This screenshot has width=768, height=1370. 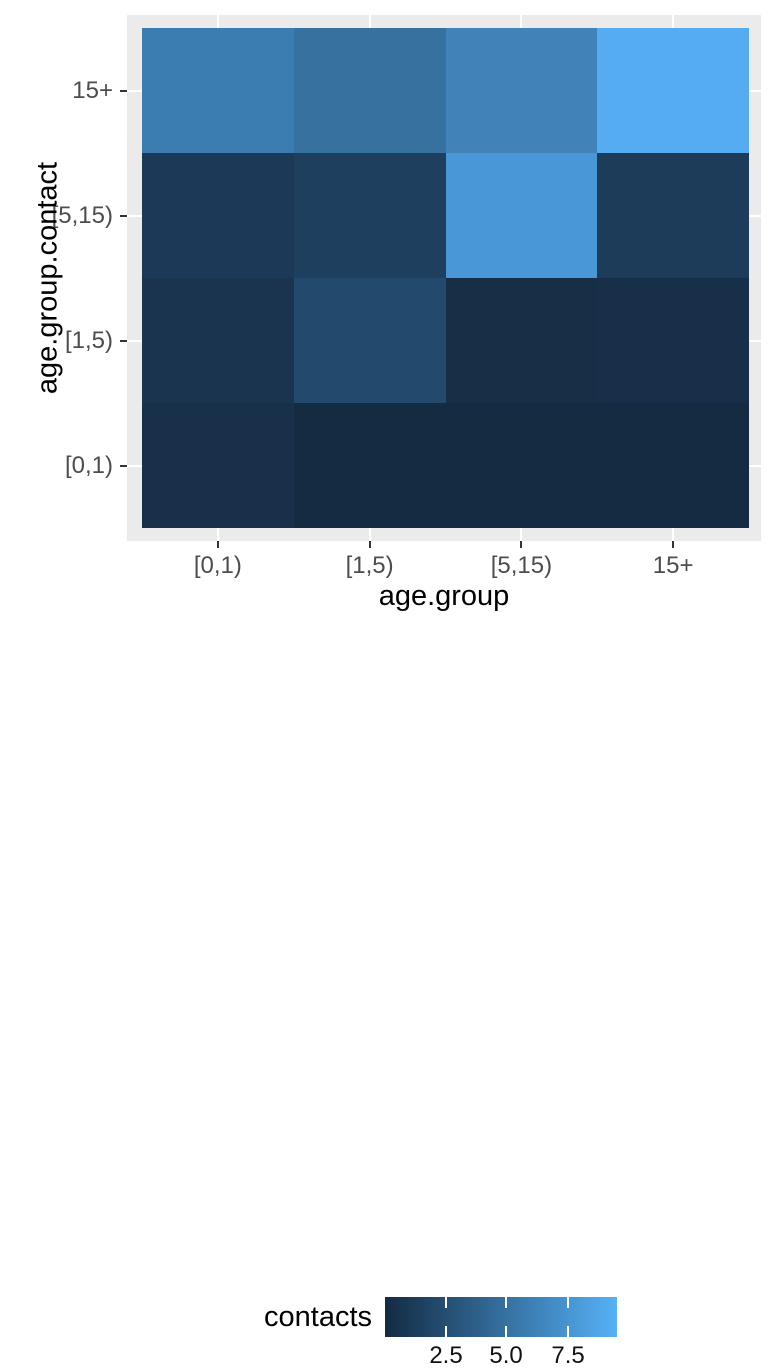 I want to click on y-axis-title: age.group.contact, so click(x=47, y=278).